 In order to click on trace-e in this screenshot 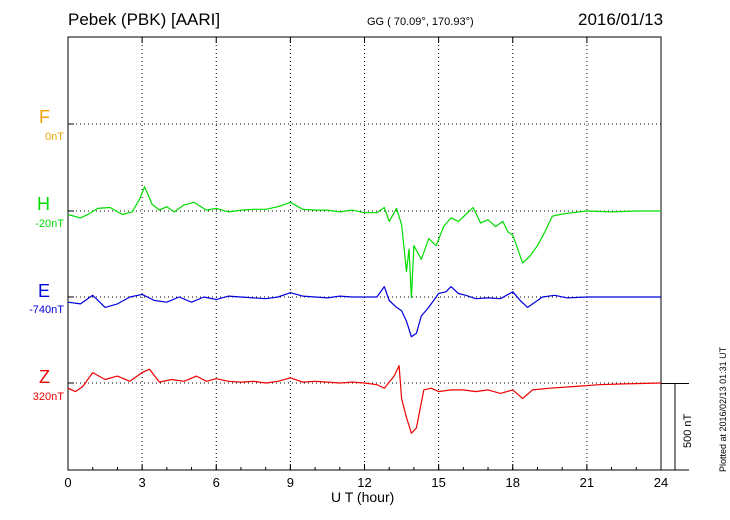, I will do `click(364, 312)`.